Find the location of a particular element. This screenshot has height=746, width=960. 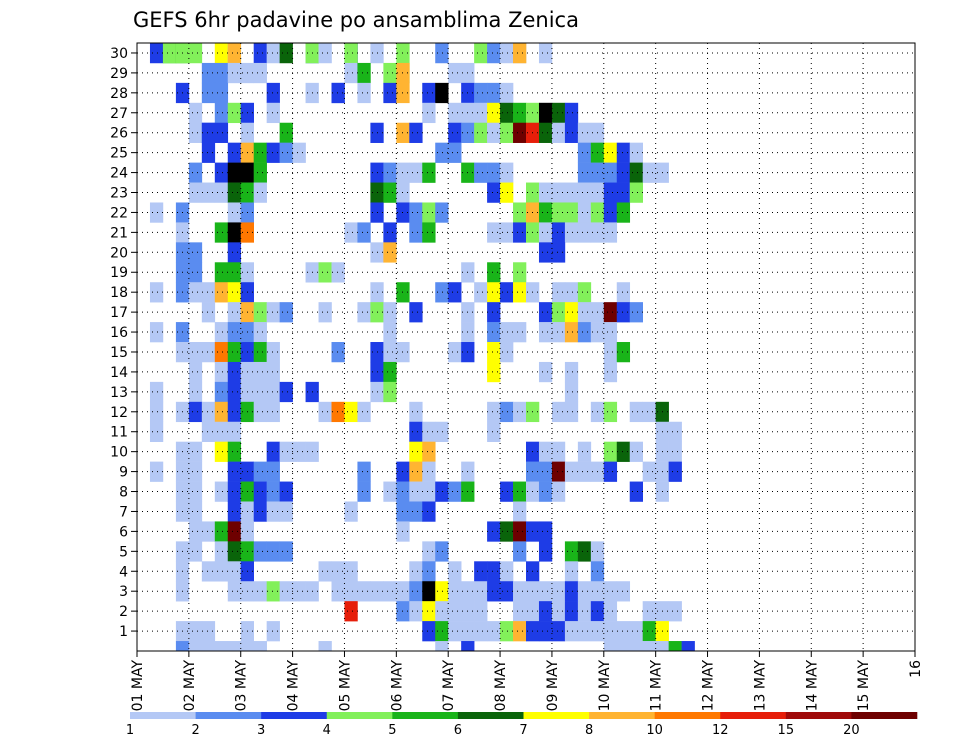

y-tick-label: 12 is located at coordinates (119, 413).